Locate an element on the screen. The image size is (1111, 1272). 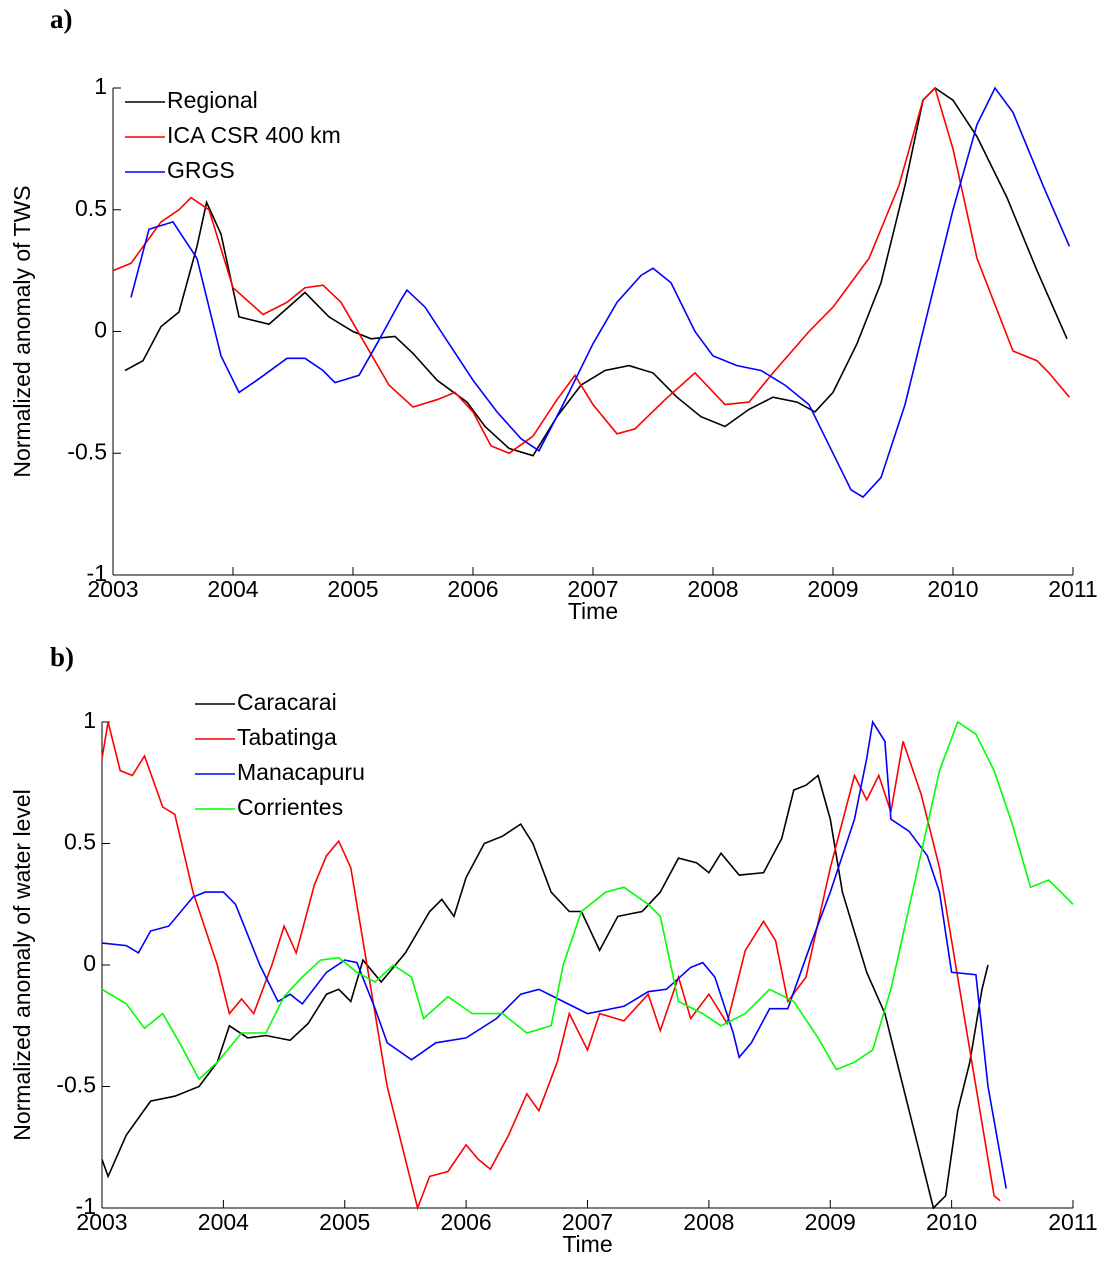
legend-label: ICA CSR 400 km is located at coordinates (254, 135).